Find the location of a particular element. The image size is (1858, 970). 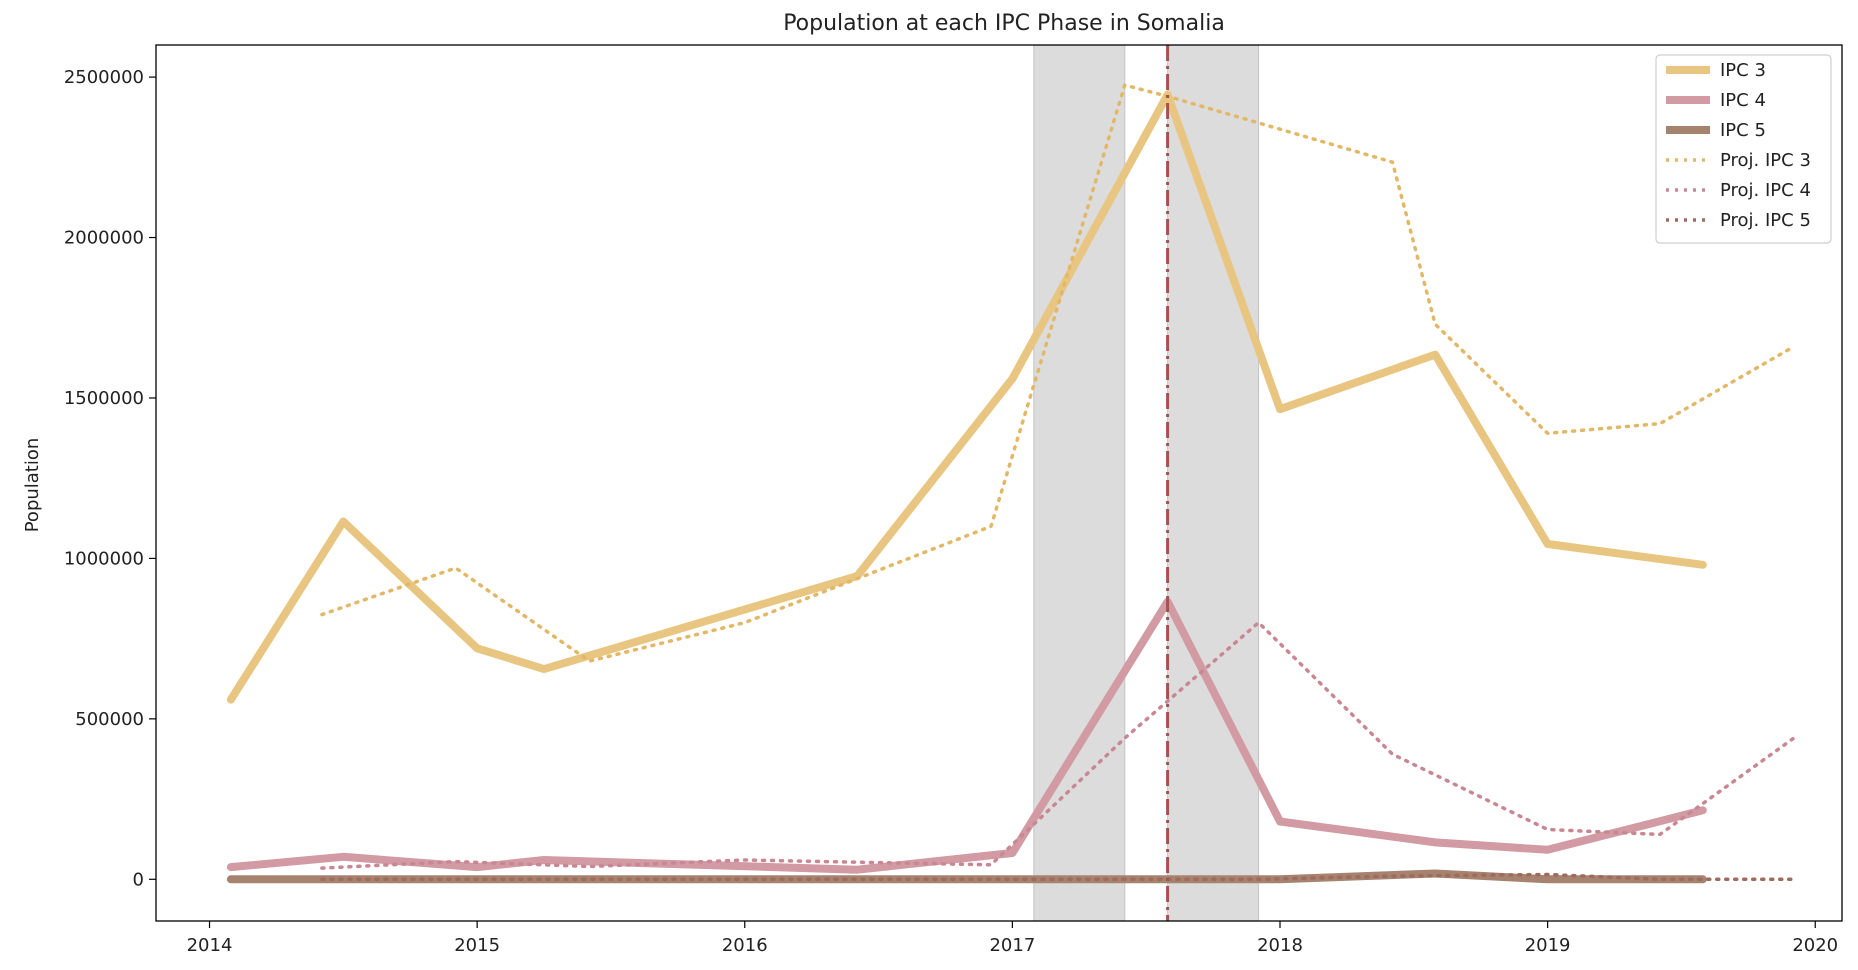

x-tick-label: 2019 is located at coordinates (1548, 945).